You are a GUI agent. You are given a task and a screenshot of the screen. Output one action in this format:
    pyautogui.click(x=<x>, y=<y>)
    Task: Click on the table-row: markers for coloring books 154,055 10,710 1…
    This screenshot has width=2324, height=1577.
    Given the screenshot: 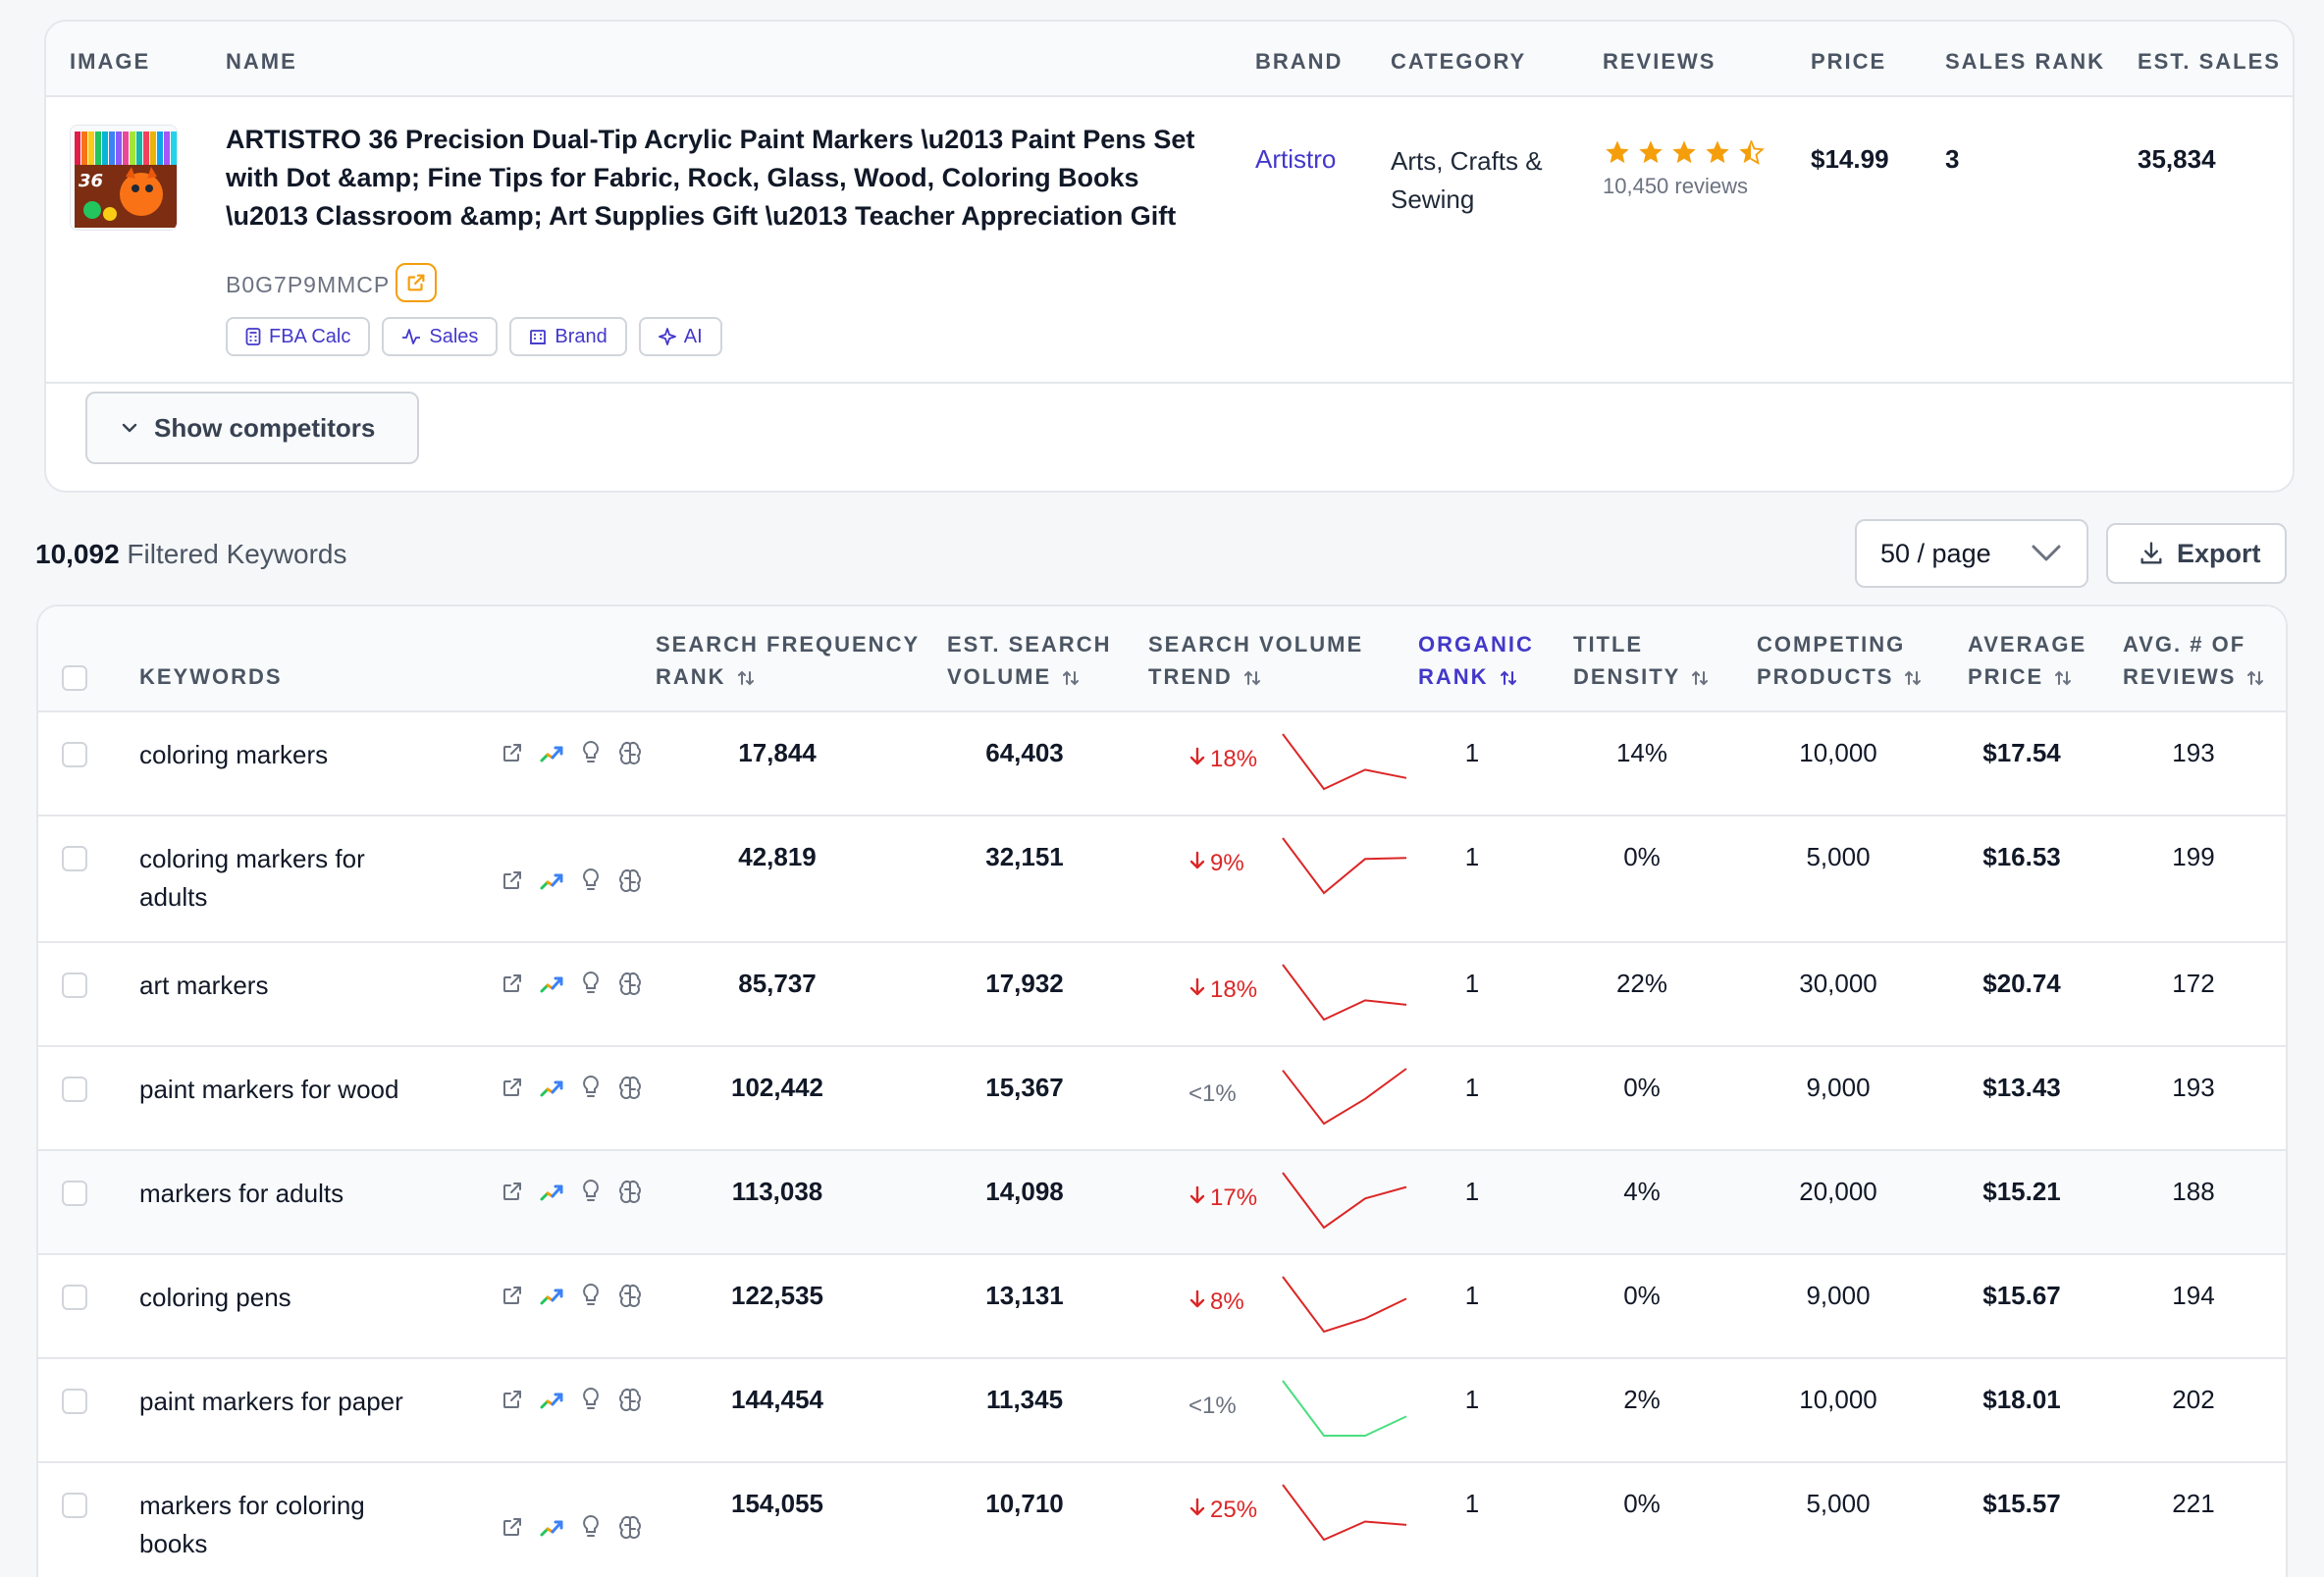 What is the action you would take?
    pyautogui.click(x=1162, y=1520)
    